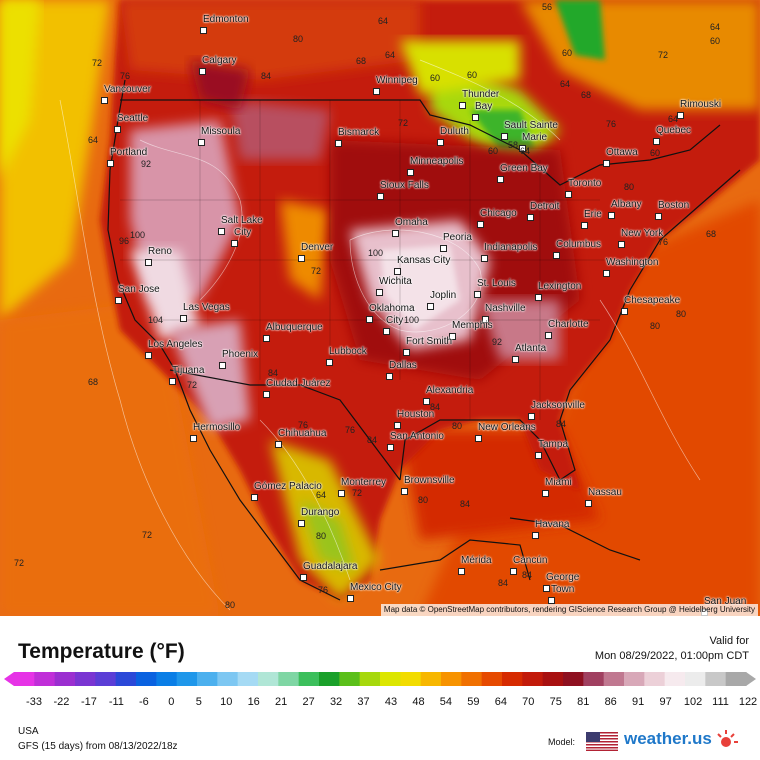 The image size is (760, 760). I want to click on scale-arrow-low, so click(9, 679).